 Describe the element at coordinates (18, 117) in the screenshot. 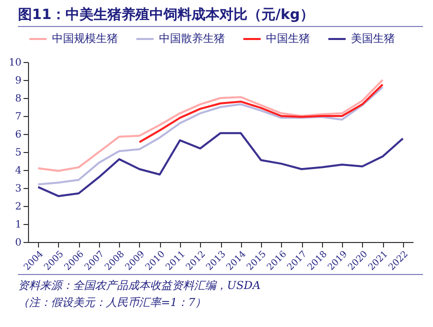

I see `y-tick-label: 7` at that location.